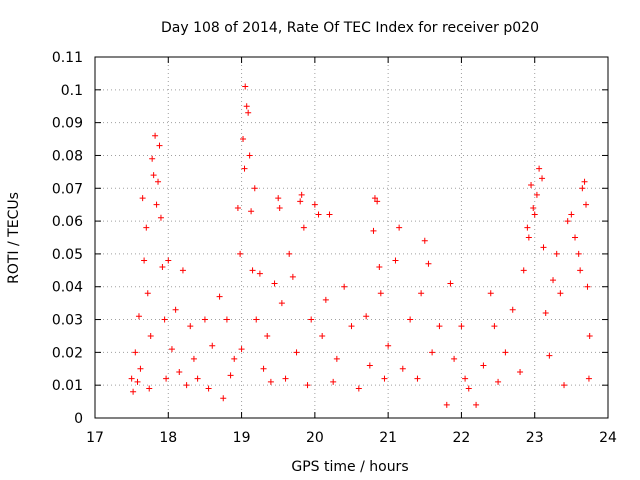  Describe the element at coordinates (67, 353) in the screenshot. I see `y-tick-label: 0.02` at that location.